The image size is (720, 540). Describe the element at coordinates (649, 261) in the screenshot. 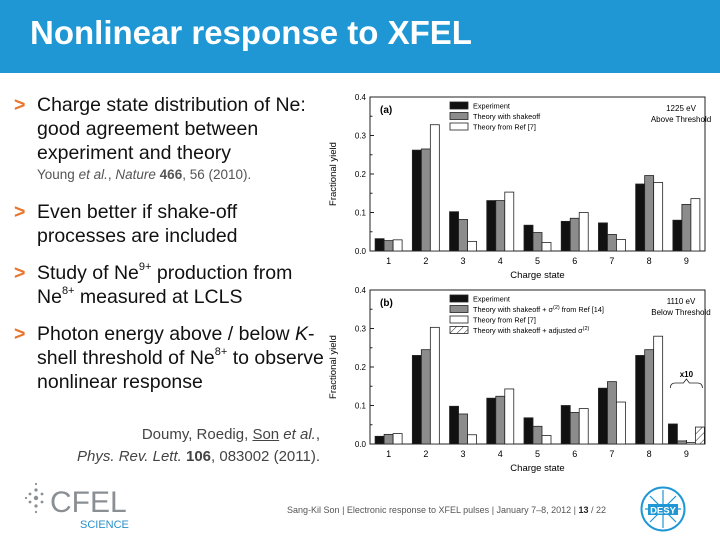

I see `x-tick-label: 8` at that location.